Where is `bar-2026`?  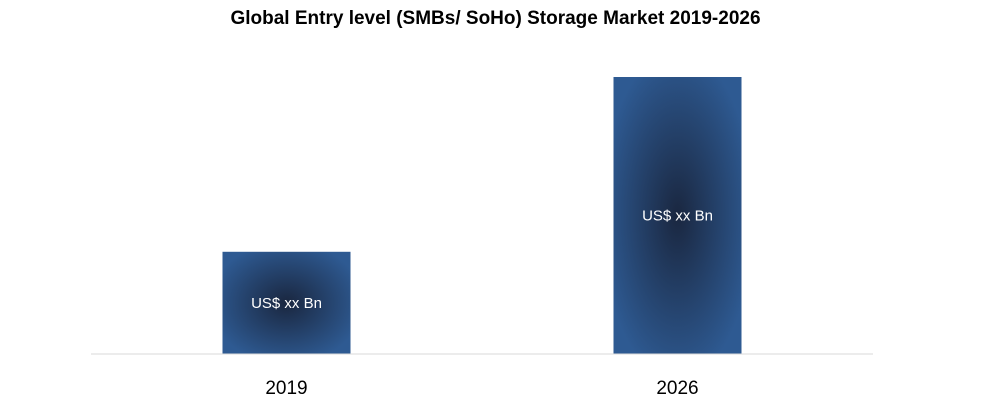
bar-2026 is located at coordinates (677, 215).